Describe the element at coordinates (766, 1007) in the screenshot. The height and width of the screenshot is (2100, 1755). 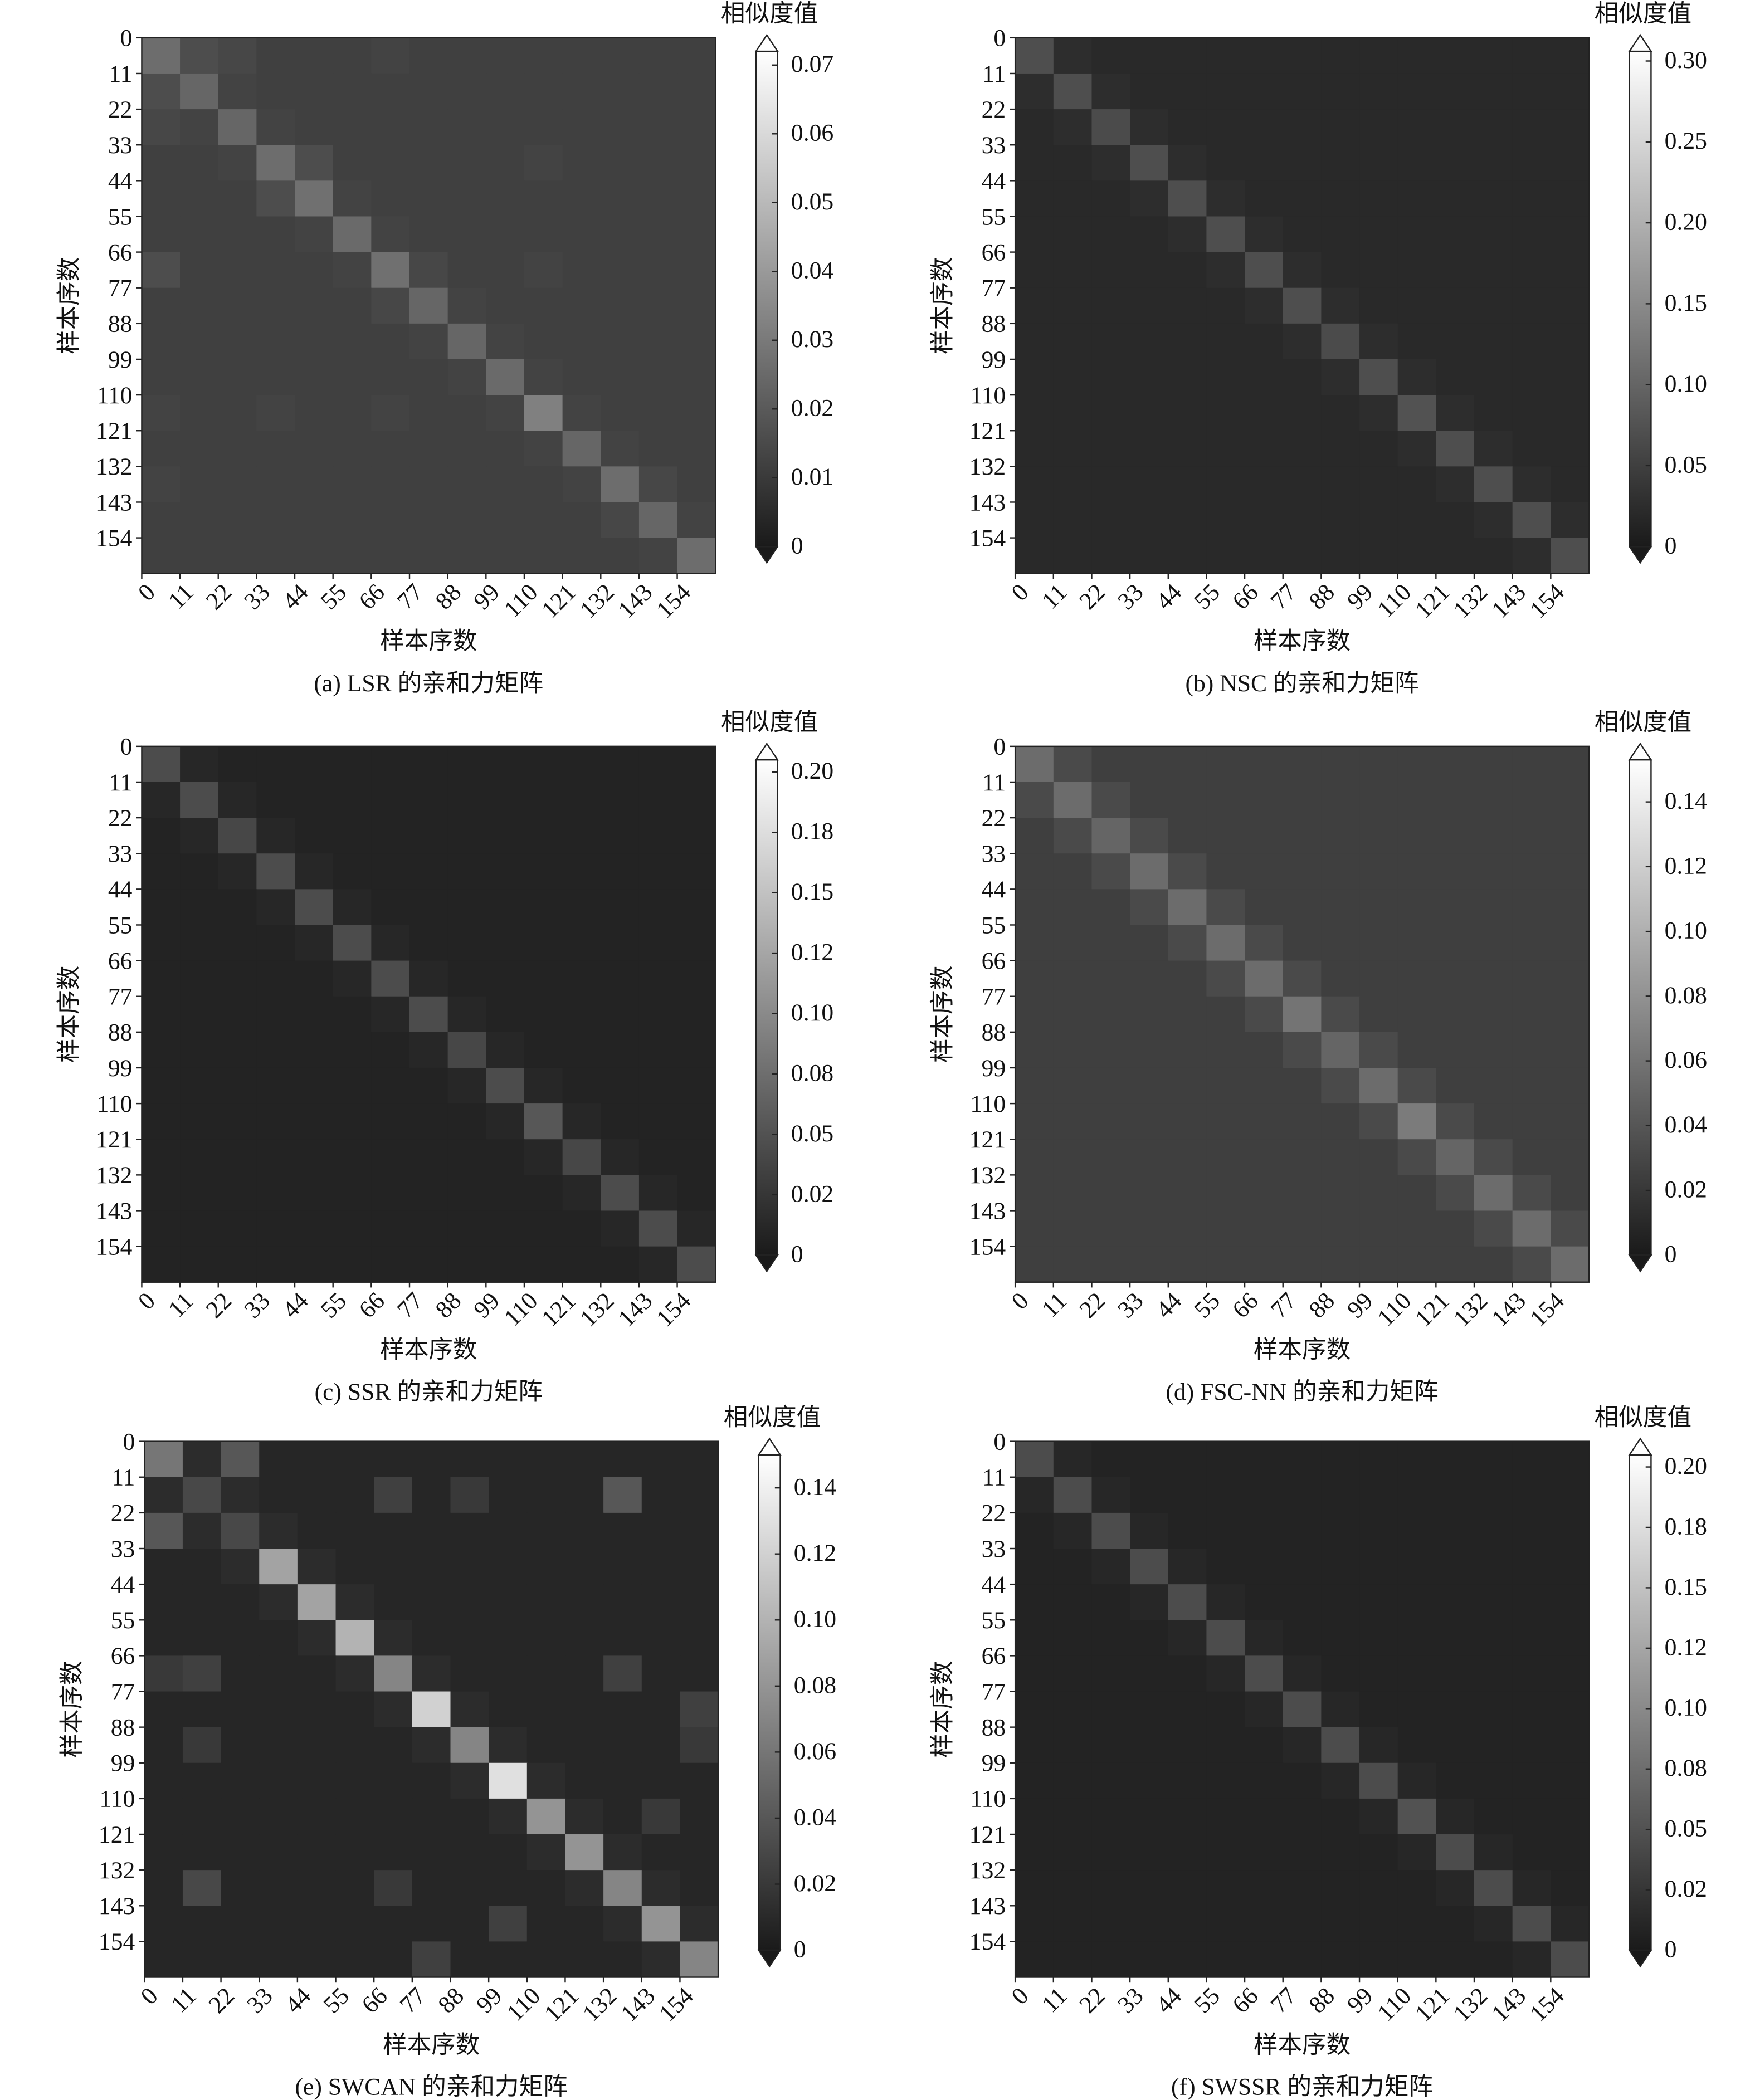
I see `colorbar` at that location.